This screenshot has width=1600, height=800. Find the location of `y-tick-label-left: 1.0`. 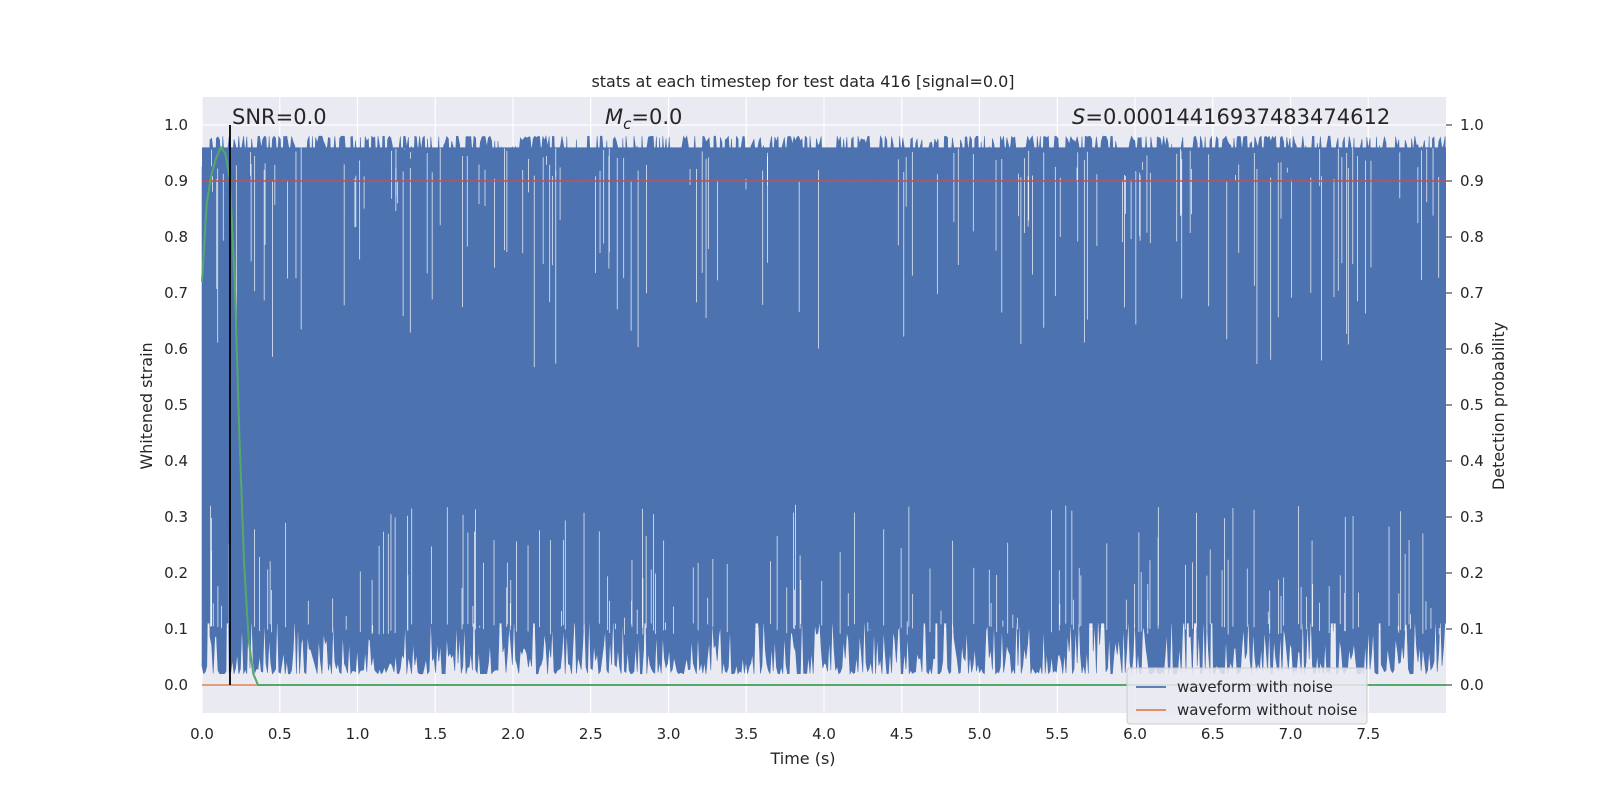

y-tick-label-left: 1.0 is located at coordinates (176, 125).